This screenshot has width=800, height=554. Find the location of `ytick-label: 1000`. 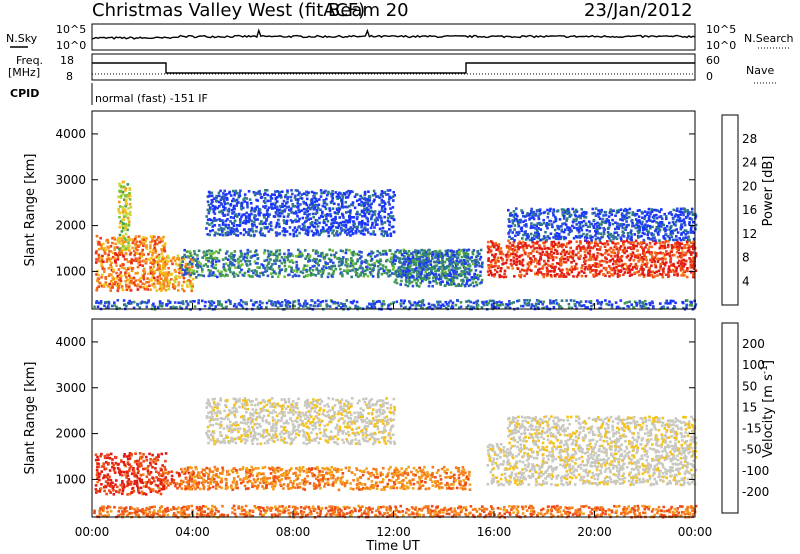

ytick-label: 1000 is located at coordinates (70, 271).